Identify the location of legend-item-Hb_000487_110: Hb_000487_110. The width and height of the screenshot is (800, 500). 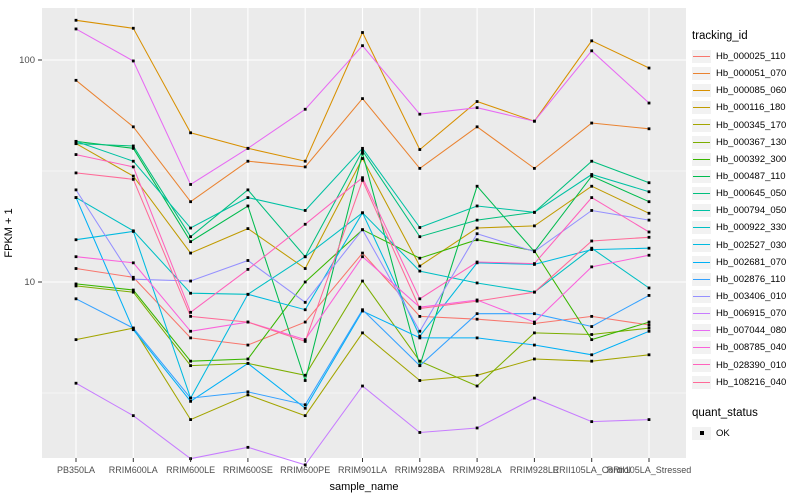
(746, 176).